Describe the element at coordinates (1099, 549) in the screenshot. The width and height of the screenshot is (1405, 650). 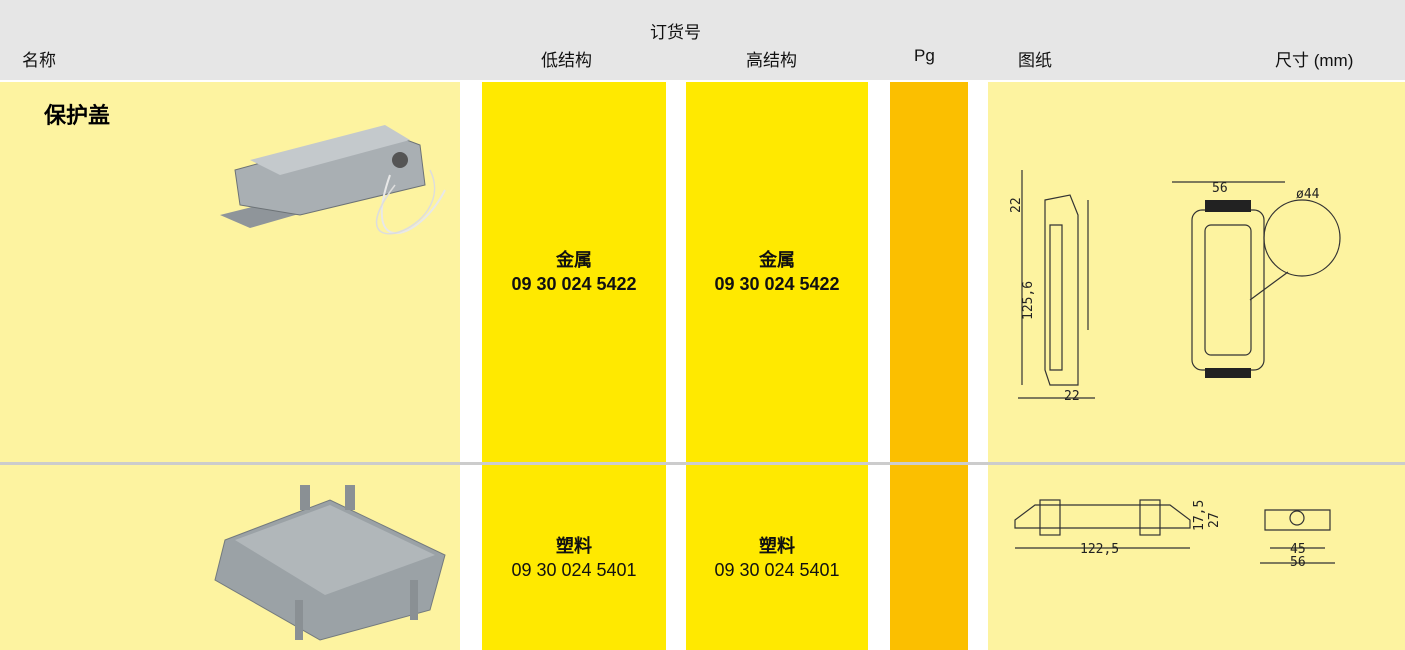
I see `dimension-label: 122,5` at that location.